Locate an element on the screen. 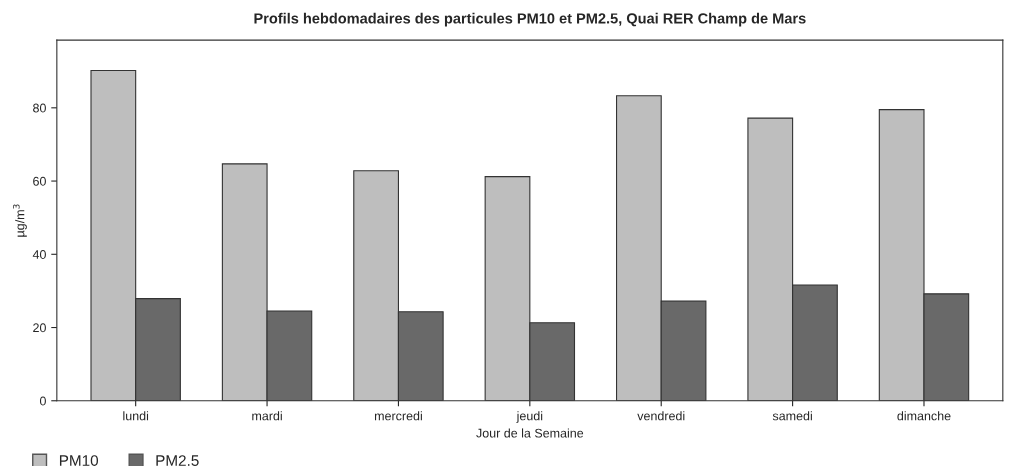 This screenshot has height=466, width=1015. x-tick-label: mercredi is located at coordinates (398, 416).